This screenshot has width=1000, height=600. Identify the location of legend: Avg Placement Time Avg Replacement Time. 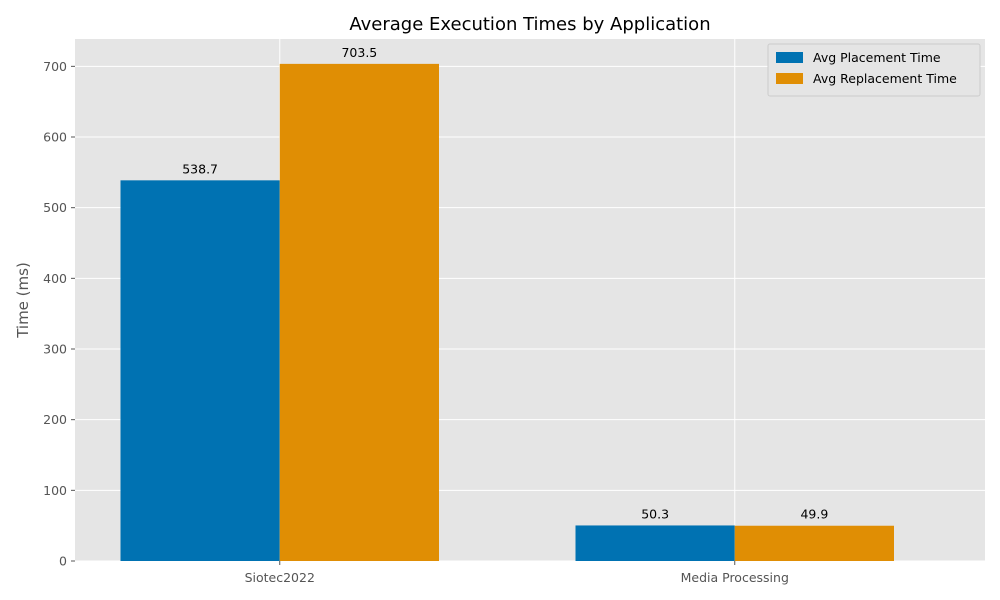
(874, 70).